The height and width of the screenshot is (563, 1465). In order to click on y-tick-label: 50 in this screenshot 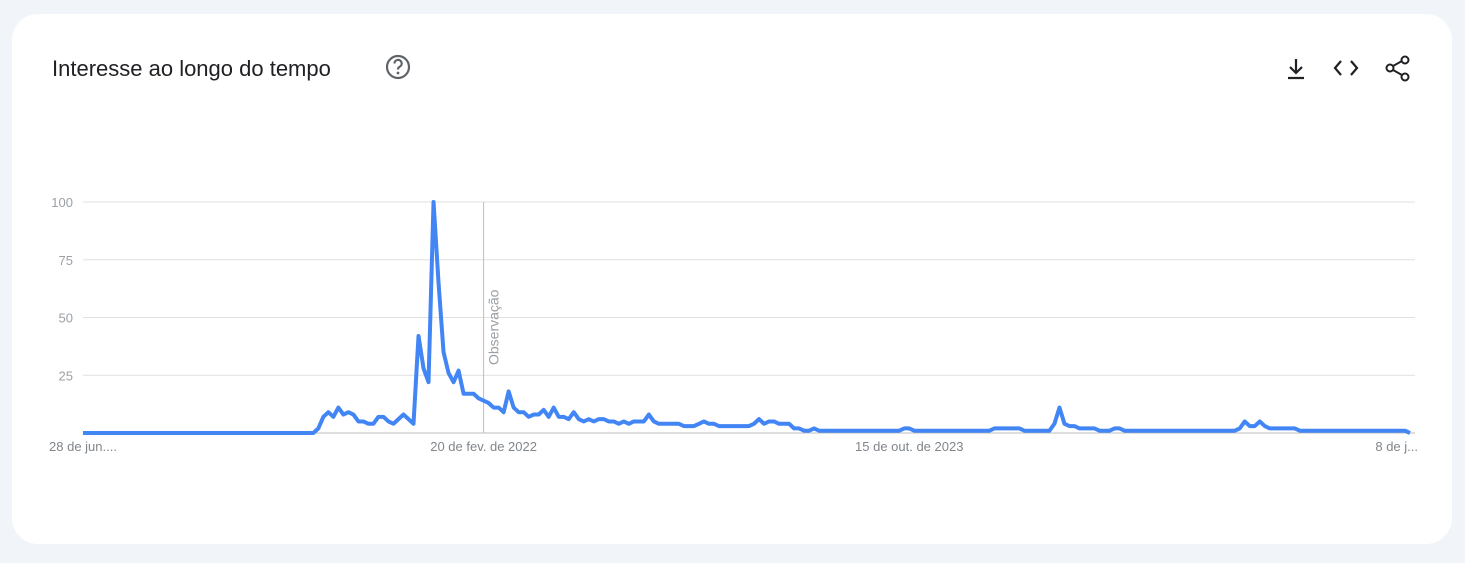, I will do `click(66, 318)`.